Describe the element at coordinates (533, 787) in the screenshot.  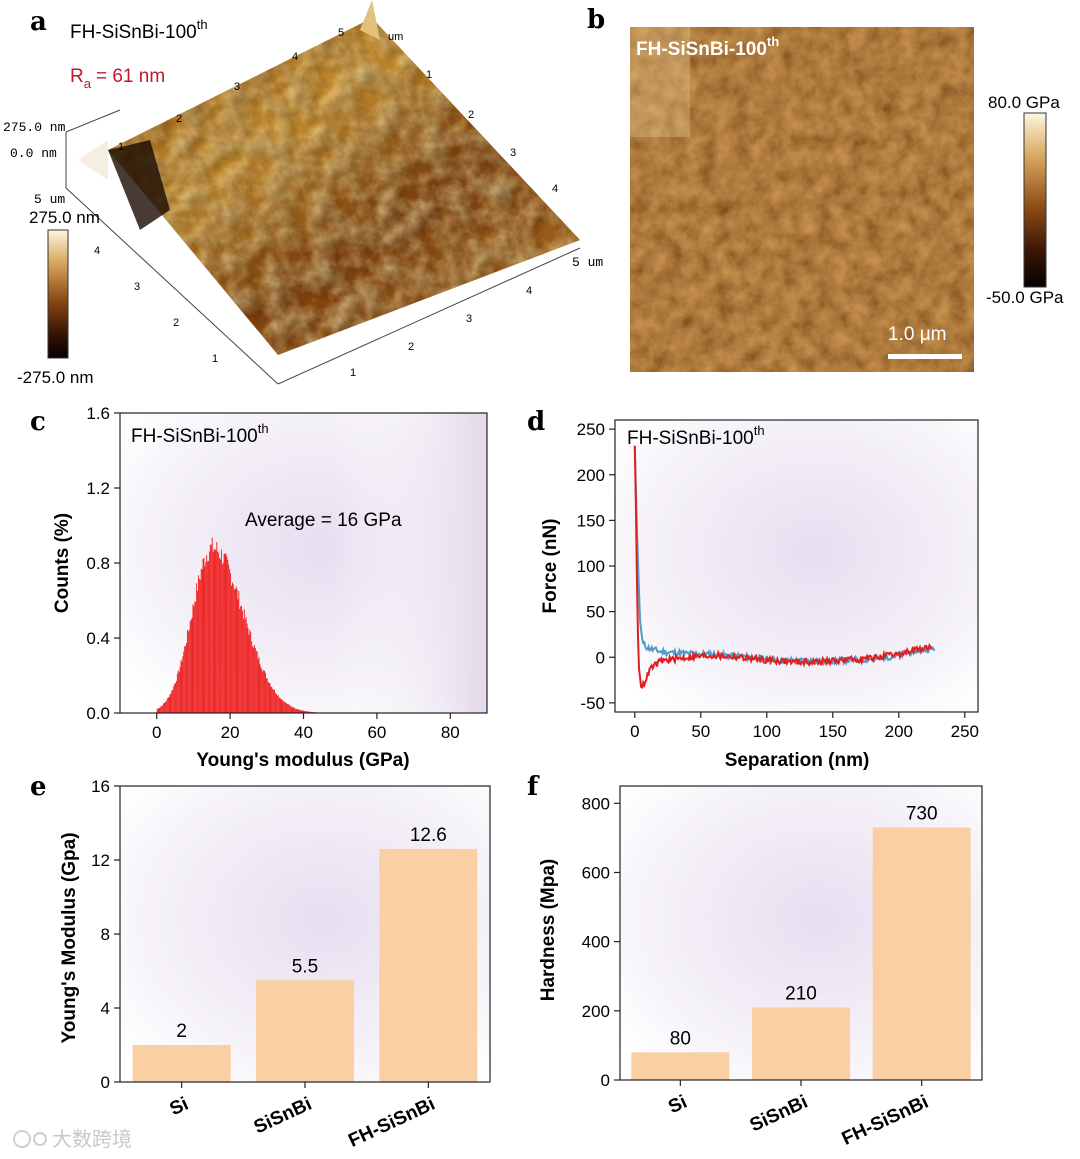
I see `panel-letter-f: f` at that location.